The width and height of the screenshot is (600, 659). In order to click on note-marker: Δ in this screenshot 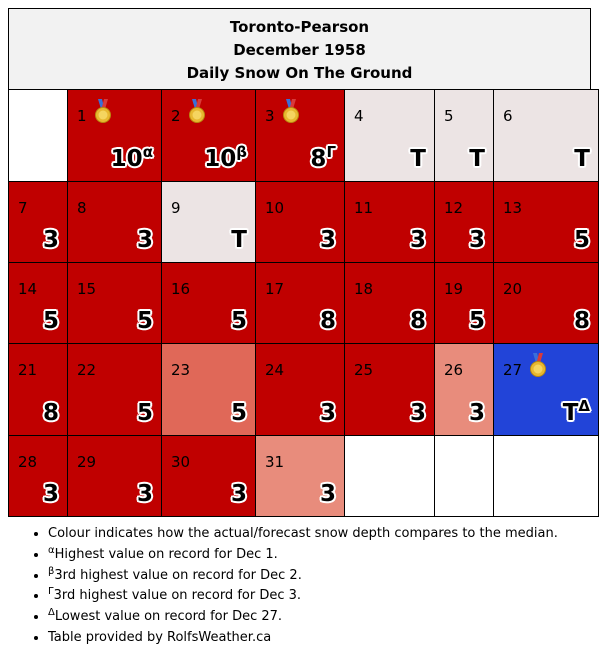, I will do `click(51, 613)`.